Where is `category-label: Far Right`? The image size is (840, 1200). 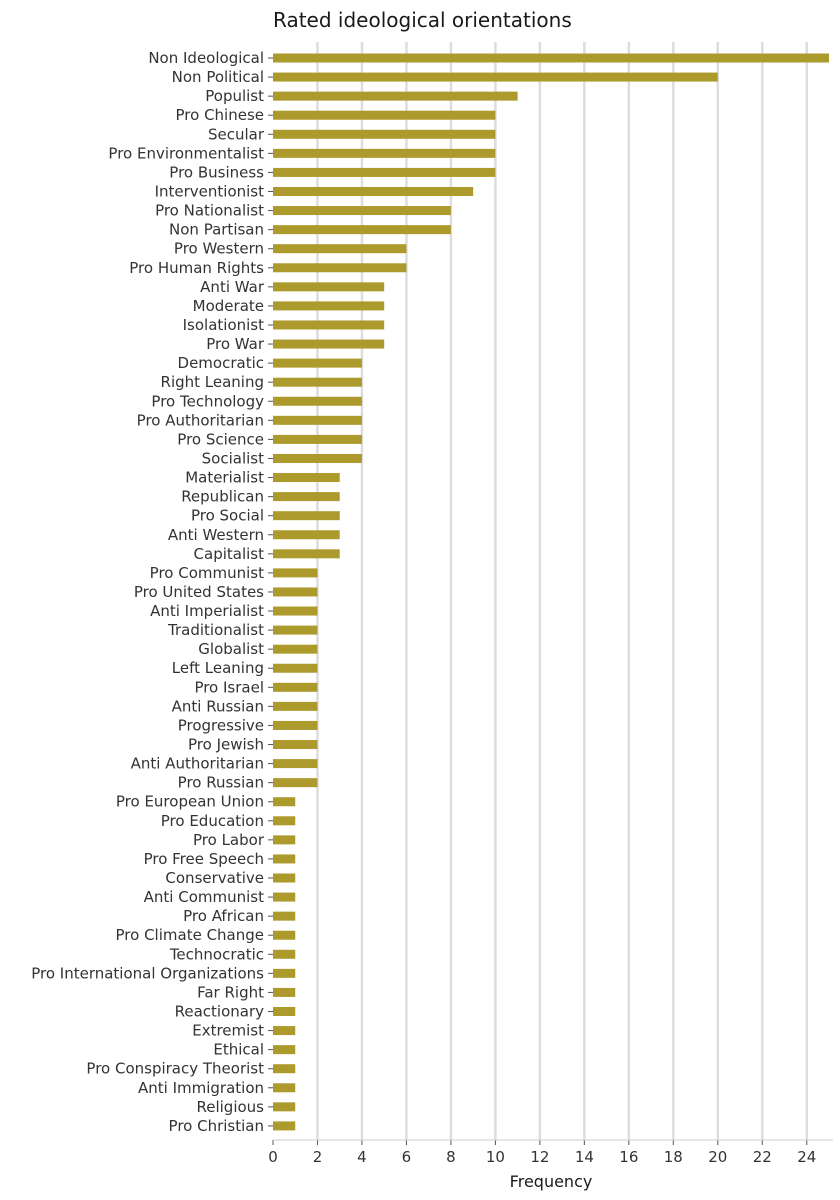 category-label: Far Right is located at coordinates (230, 992).